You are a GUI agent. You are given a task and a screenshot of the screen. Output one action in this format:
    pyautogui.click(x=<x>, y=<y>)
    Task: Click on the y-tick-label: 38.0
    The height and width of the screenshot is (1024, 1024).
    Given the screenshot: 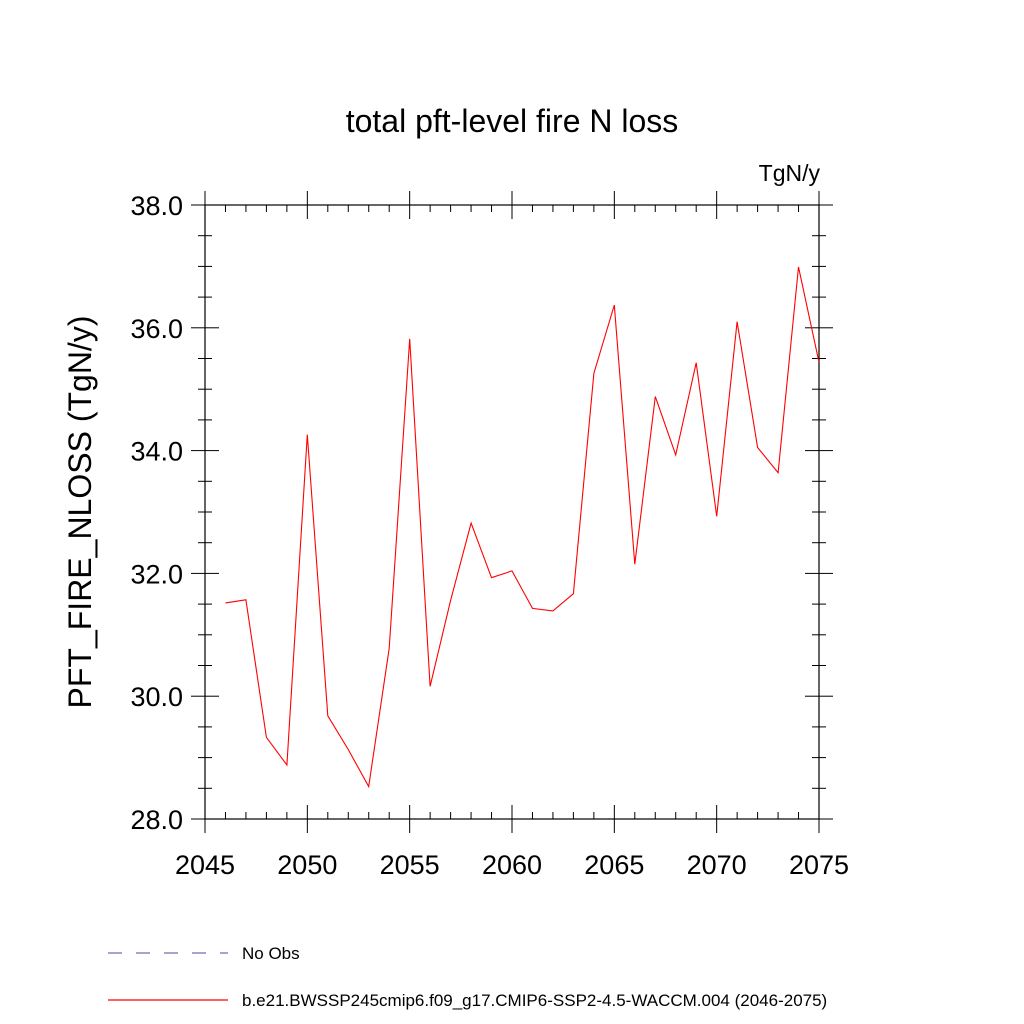 What is the action you would take?
    pyautogui.click(x=156, y=206)
    